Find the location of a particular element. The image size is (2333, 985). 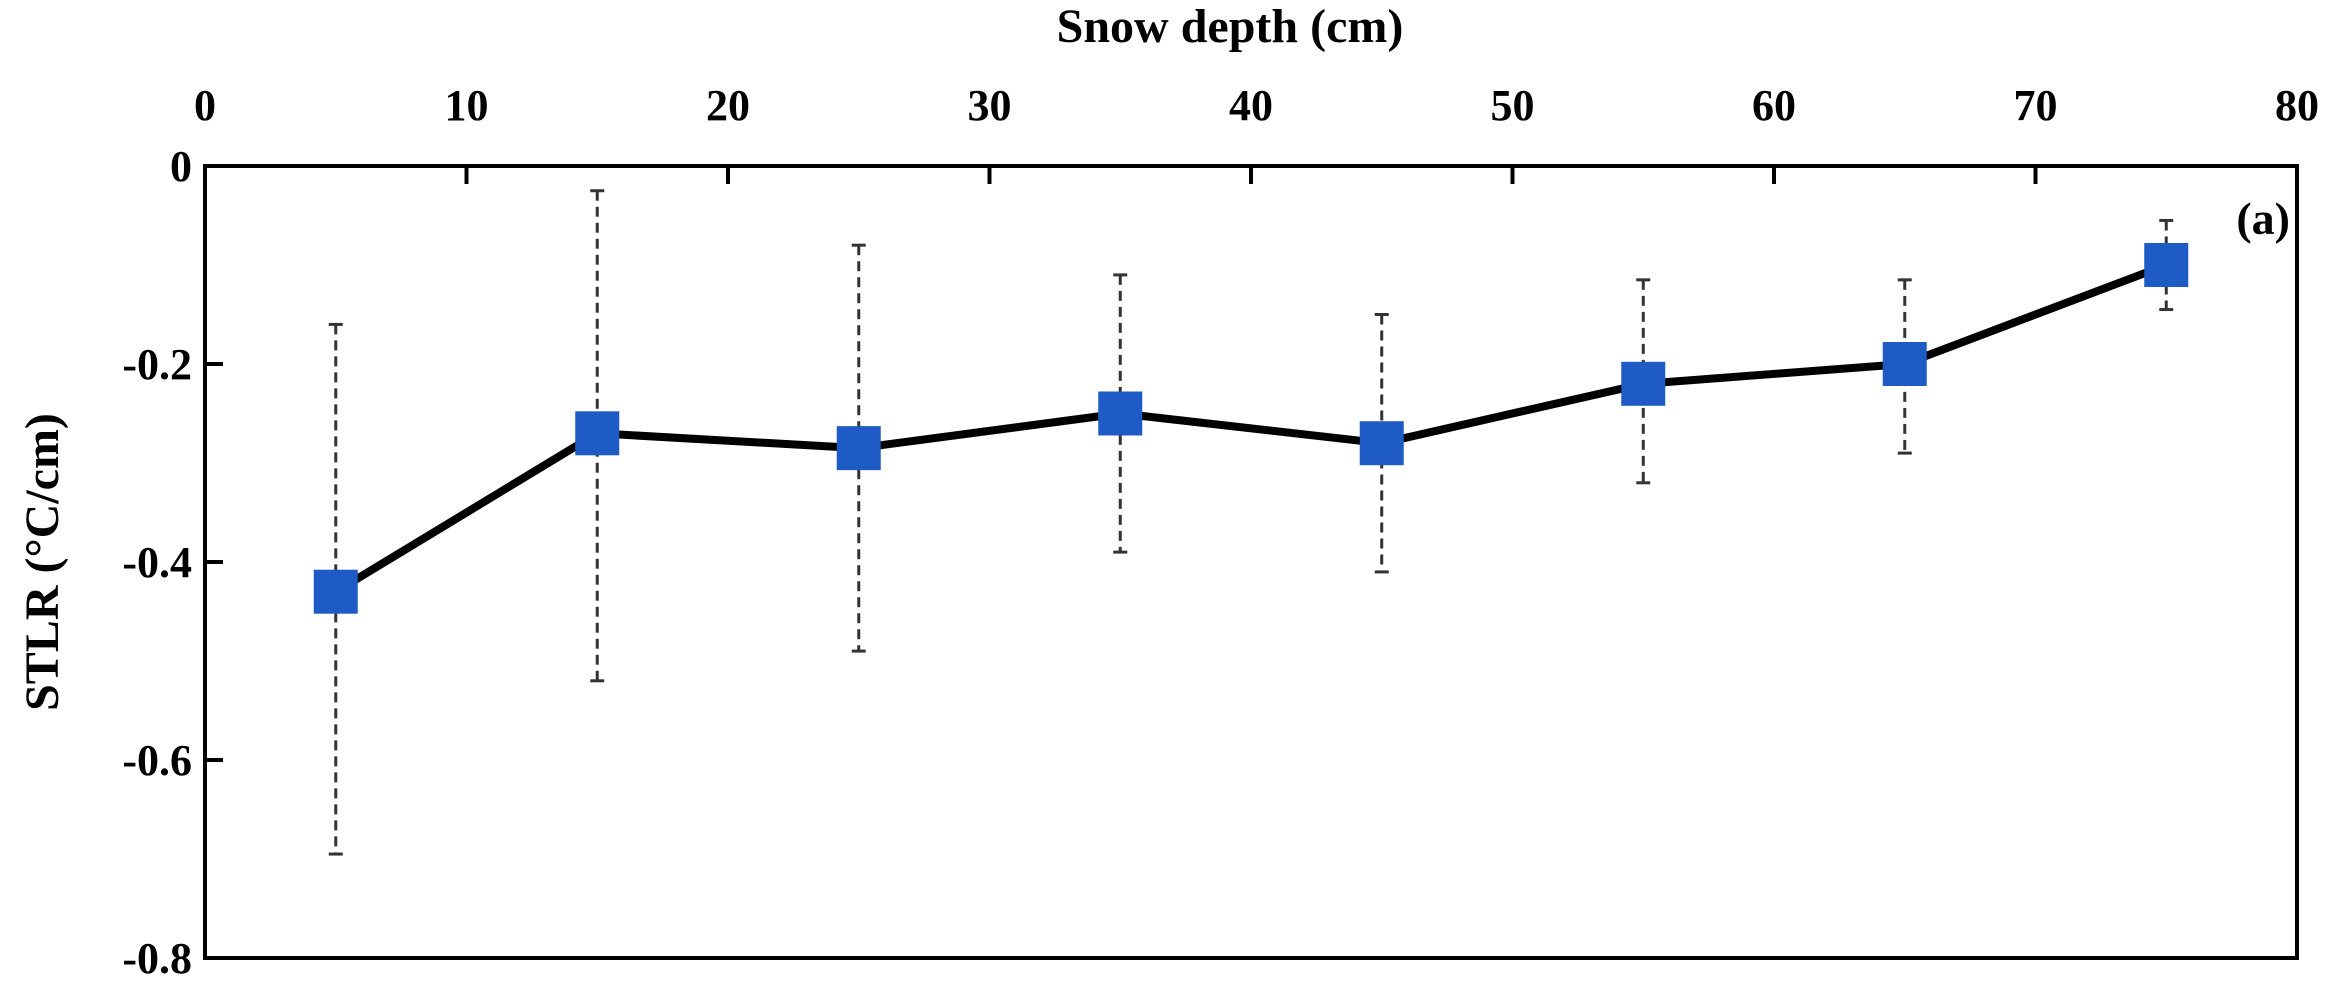

panel-label: (a) is located at coordinates (2263, 218).